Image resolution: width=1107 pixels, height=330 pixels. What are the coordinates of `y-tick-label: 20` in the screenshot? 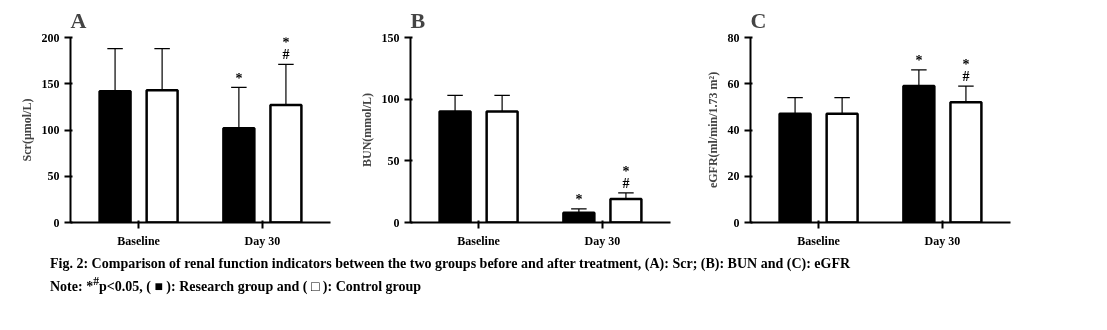 It's located at (733, 176).